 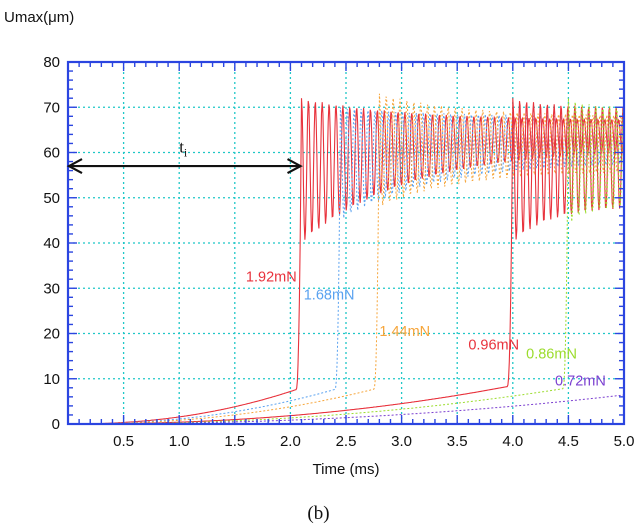 I want to click on y-tick-label: 40, so click(x=51, y=243).